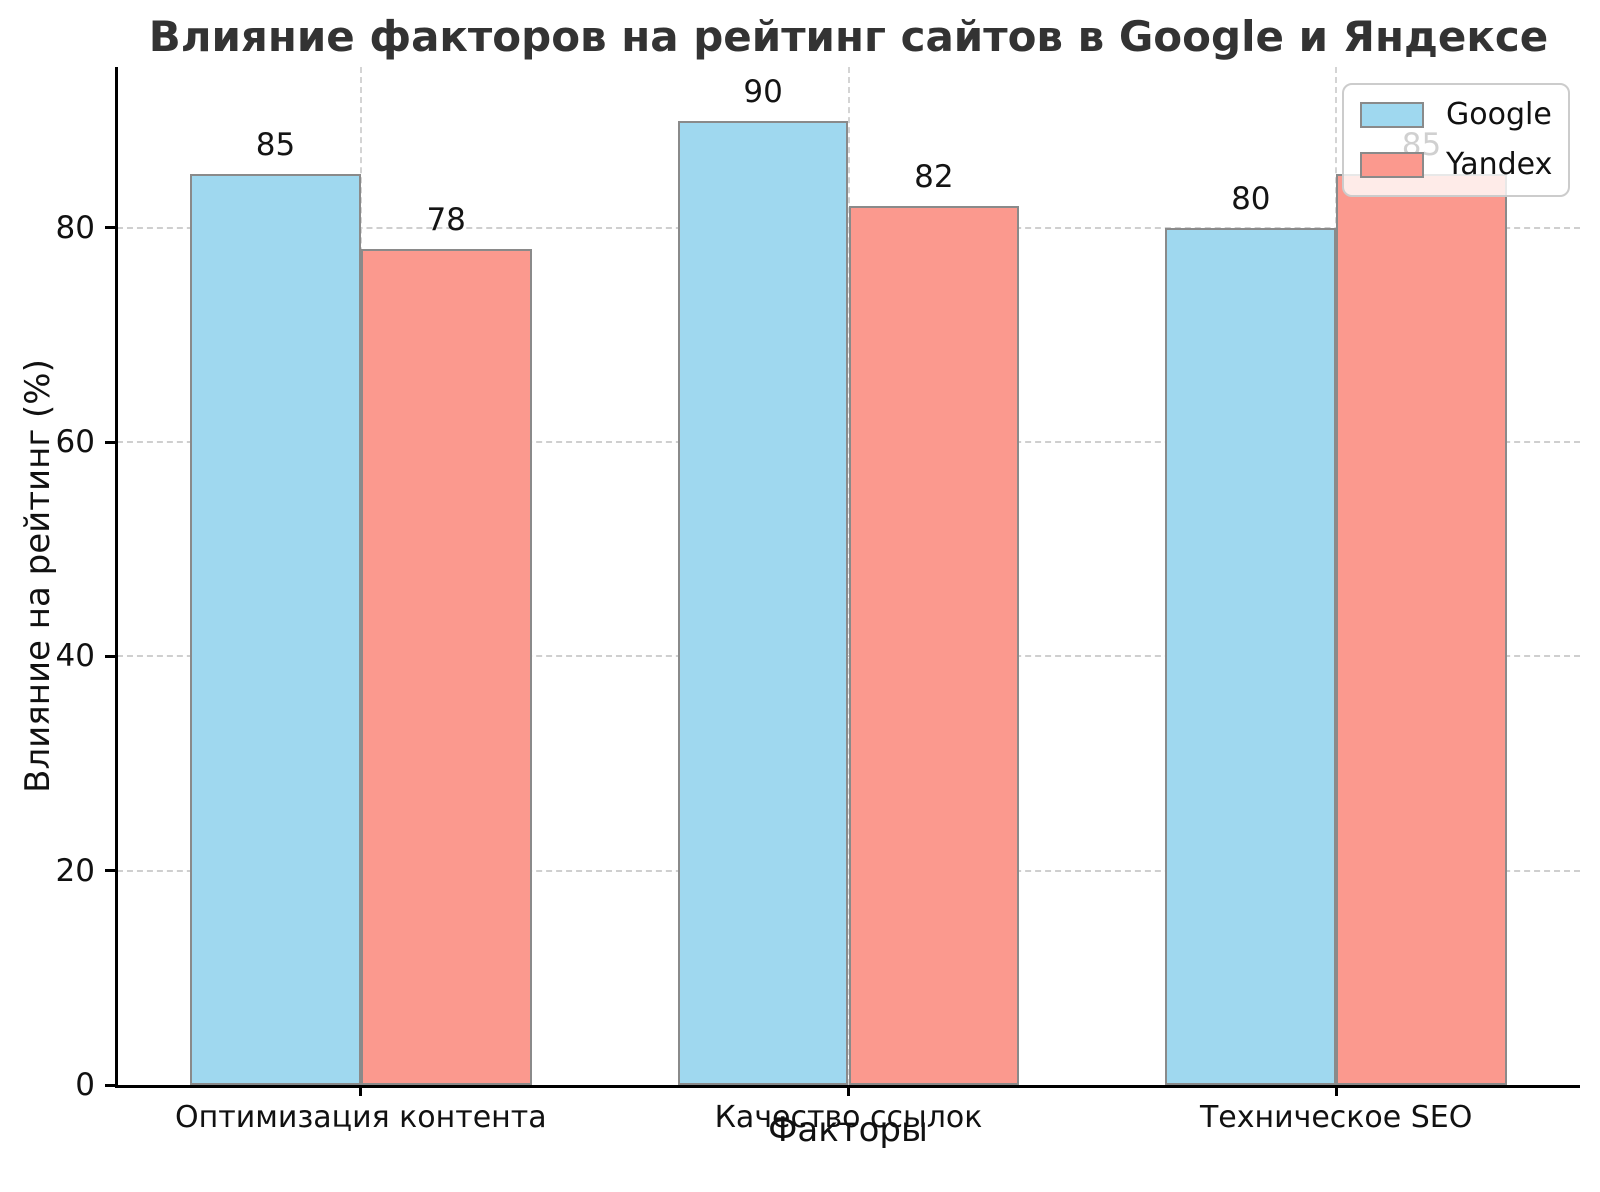 This screenshot has height=1192, width=1600. What do you see at coordinates (1251, 198) in the screenshot?
I see `bar-value-google-2: 80` at bounding box center [1251, 198].